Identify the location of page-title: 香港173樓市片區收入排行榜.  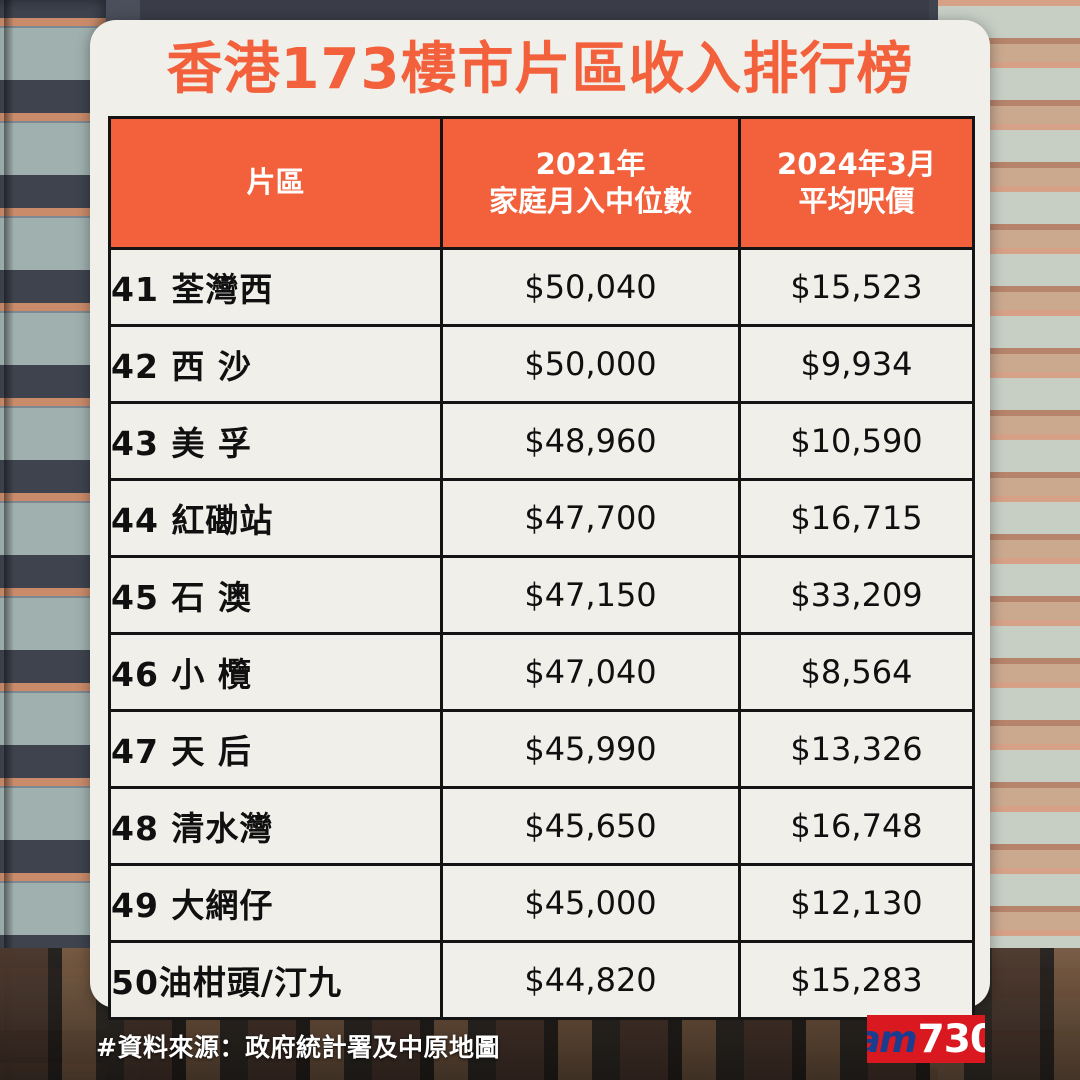
(540, 69).